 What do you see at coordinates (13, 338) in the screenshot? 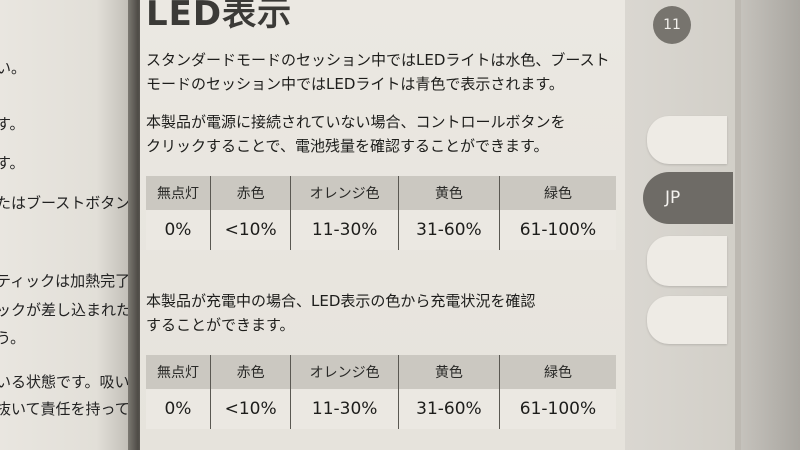
I see `left-text-line: う。` at bounding box center [13, 338].